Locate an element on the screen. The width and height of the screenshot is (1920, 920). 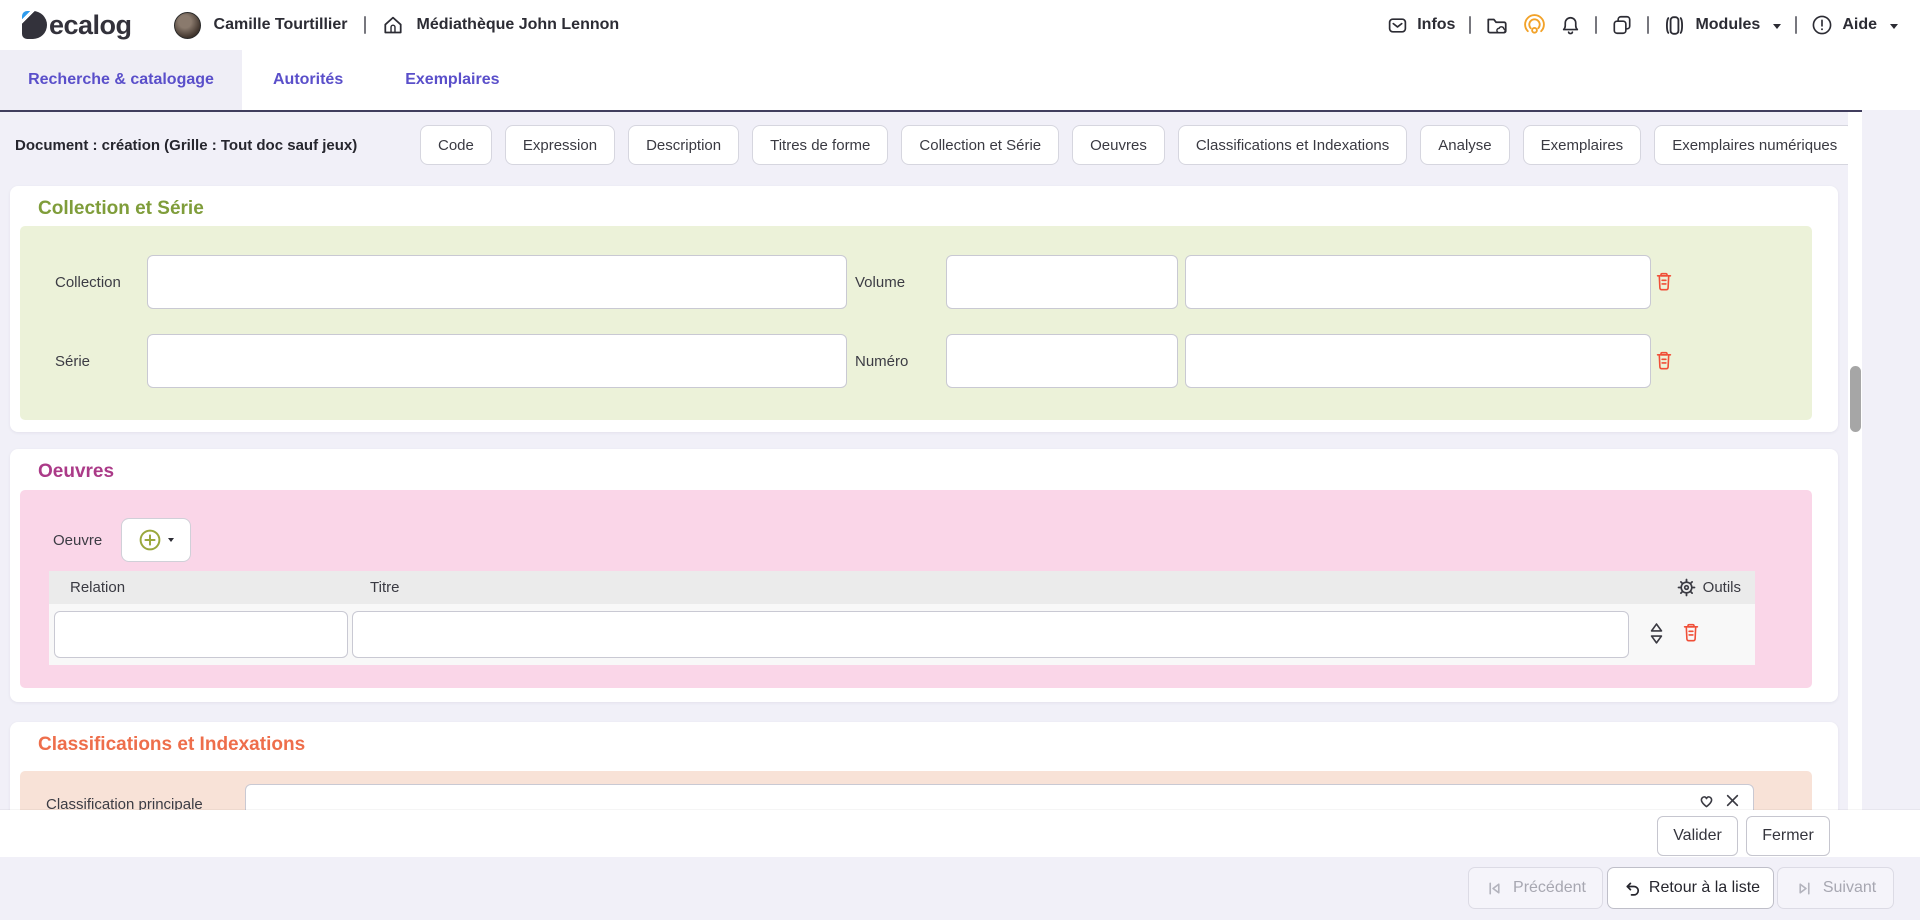
clear-x-icon is located at coordinates (1732, 800).